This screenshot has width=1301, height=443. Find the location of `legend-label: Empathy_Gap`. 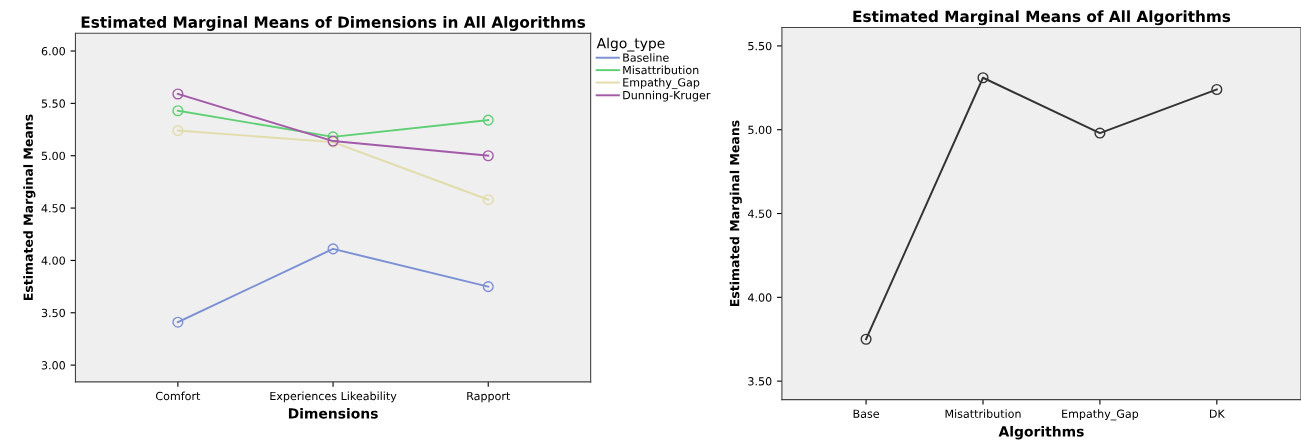

legend-label: Empathy_Gap is located at coordinates (661, 84).